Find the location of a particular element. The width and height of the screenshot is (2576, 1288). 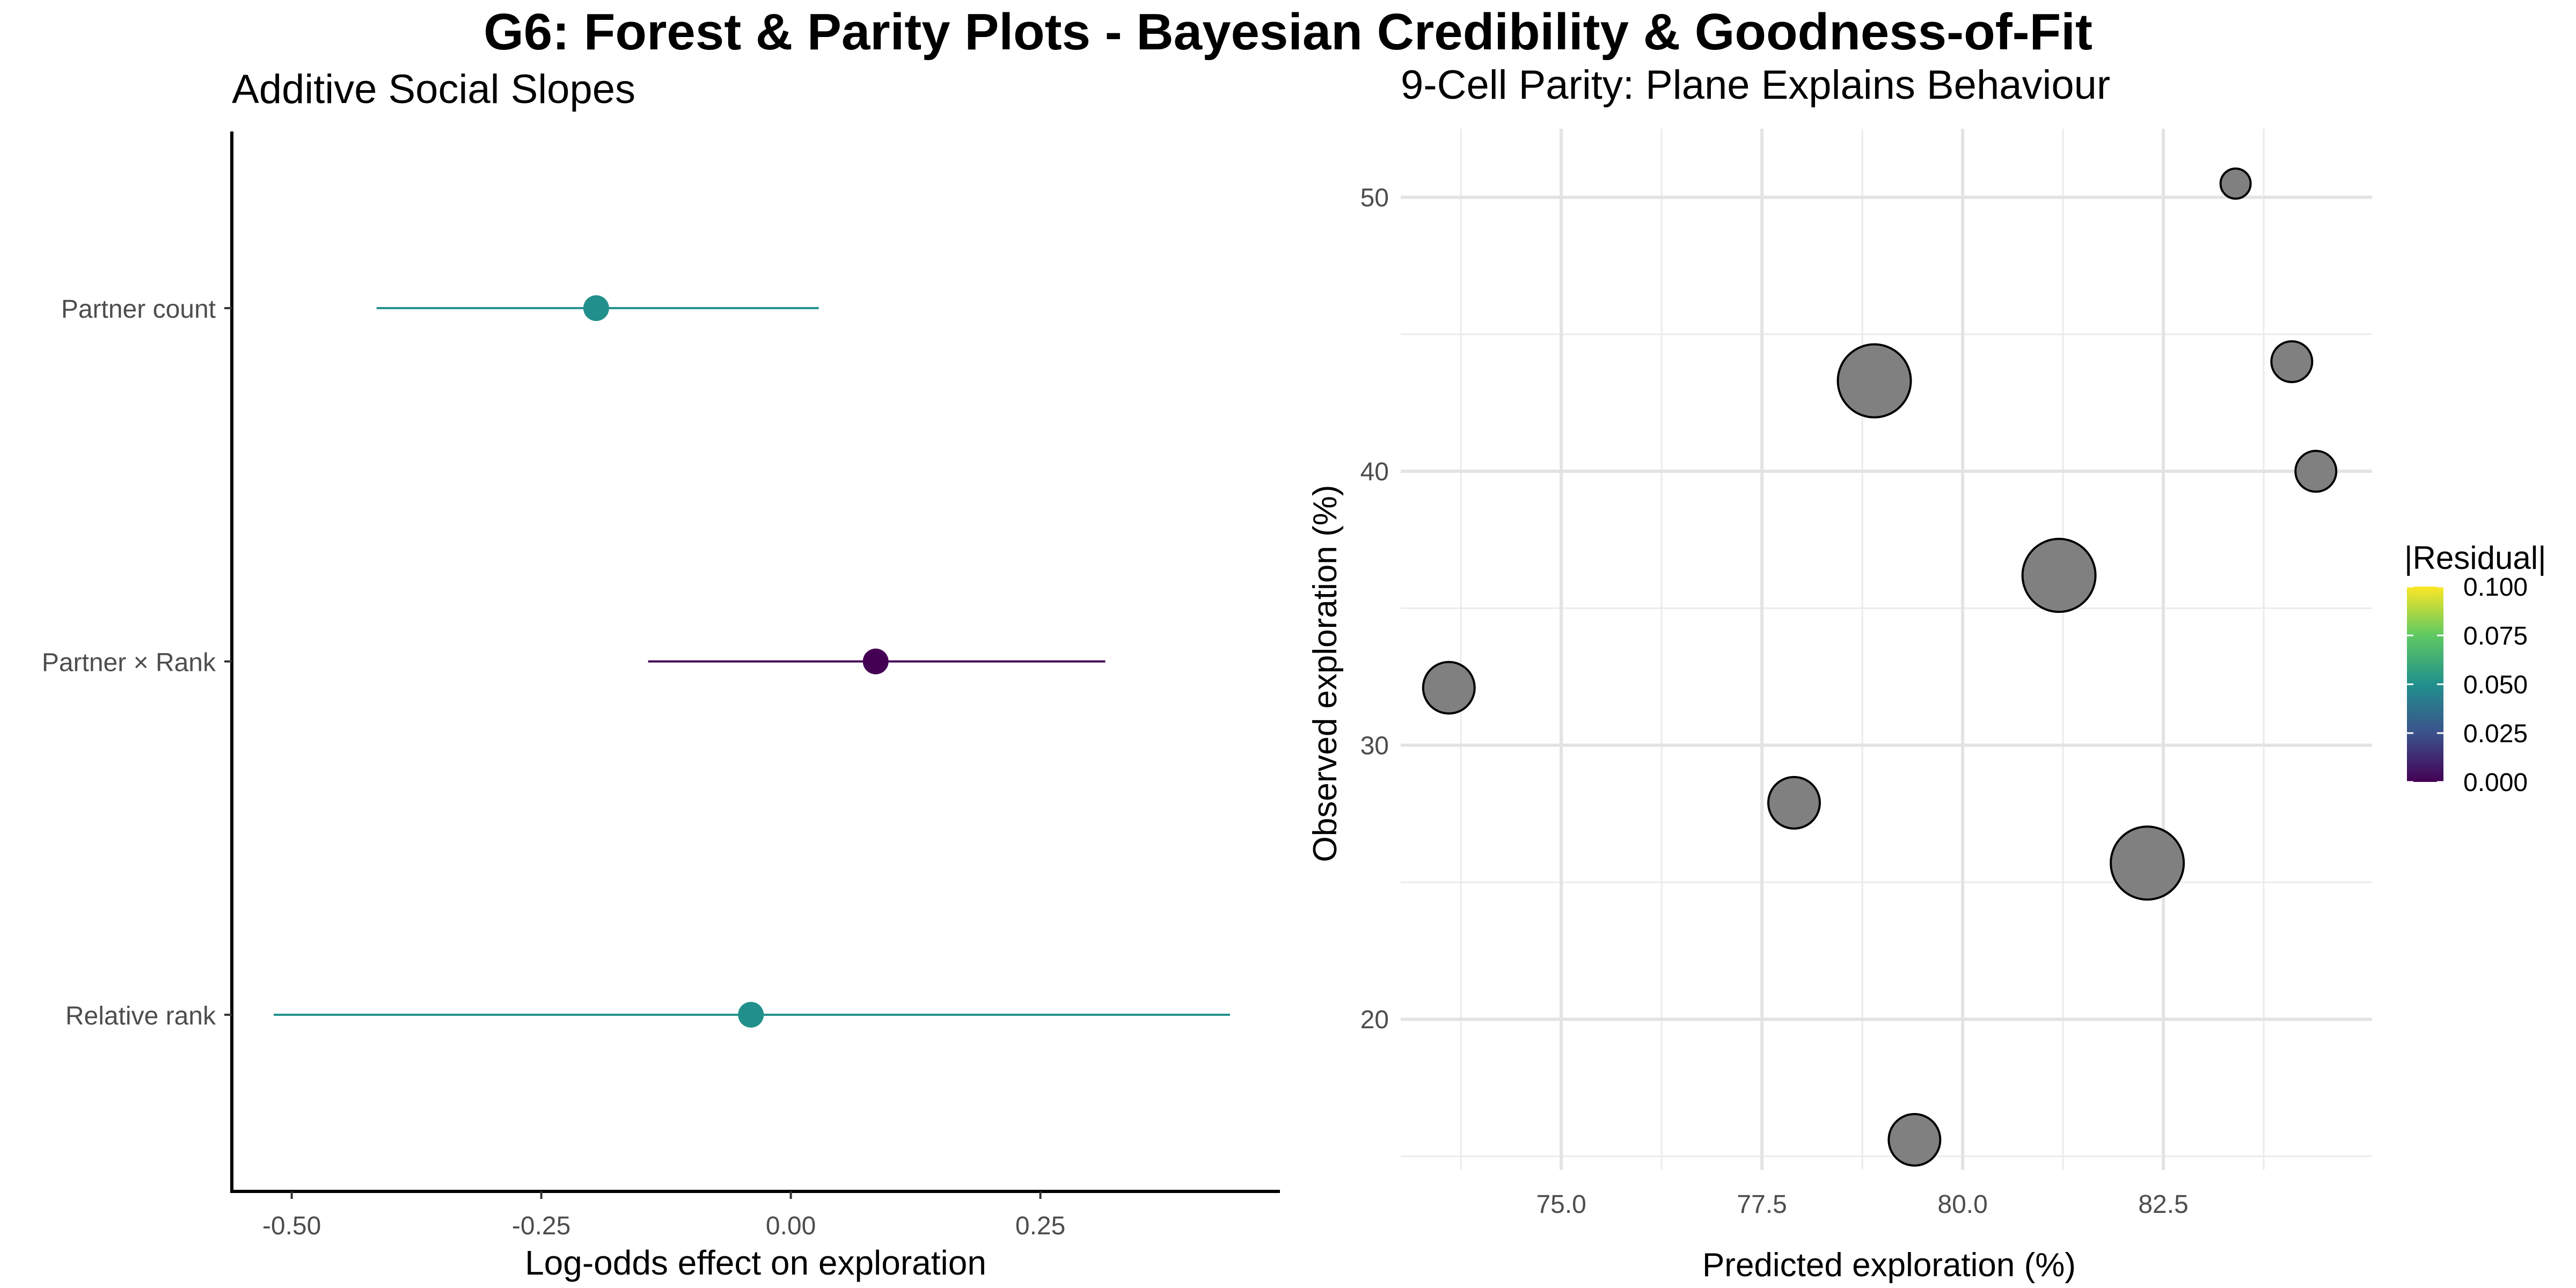

forest-y-tick-label: Relative rank is located at coordinates (140, 1016).